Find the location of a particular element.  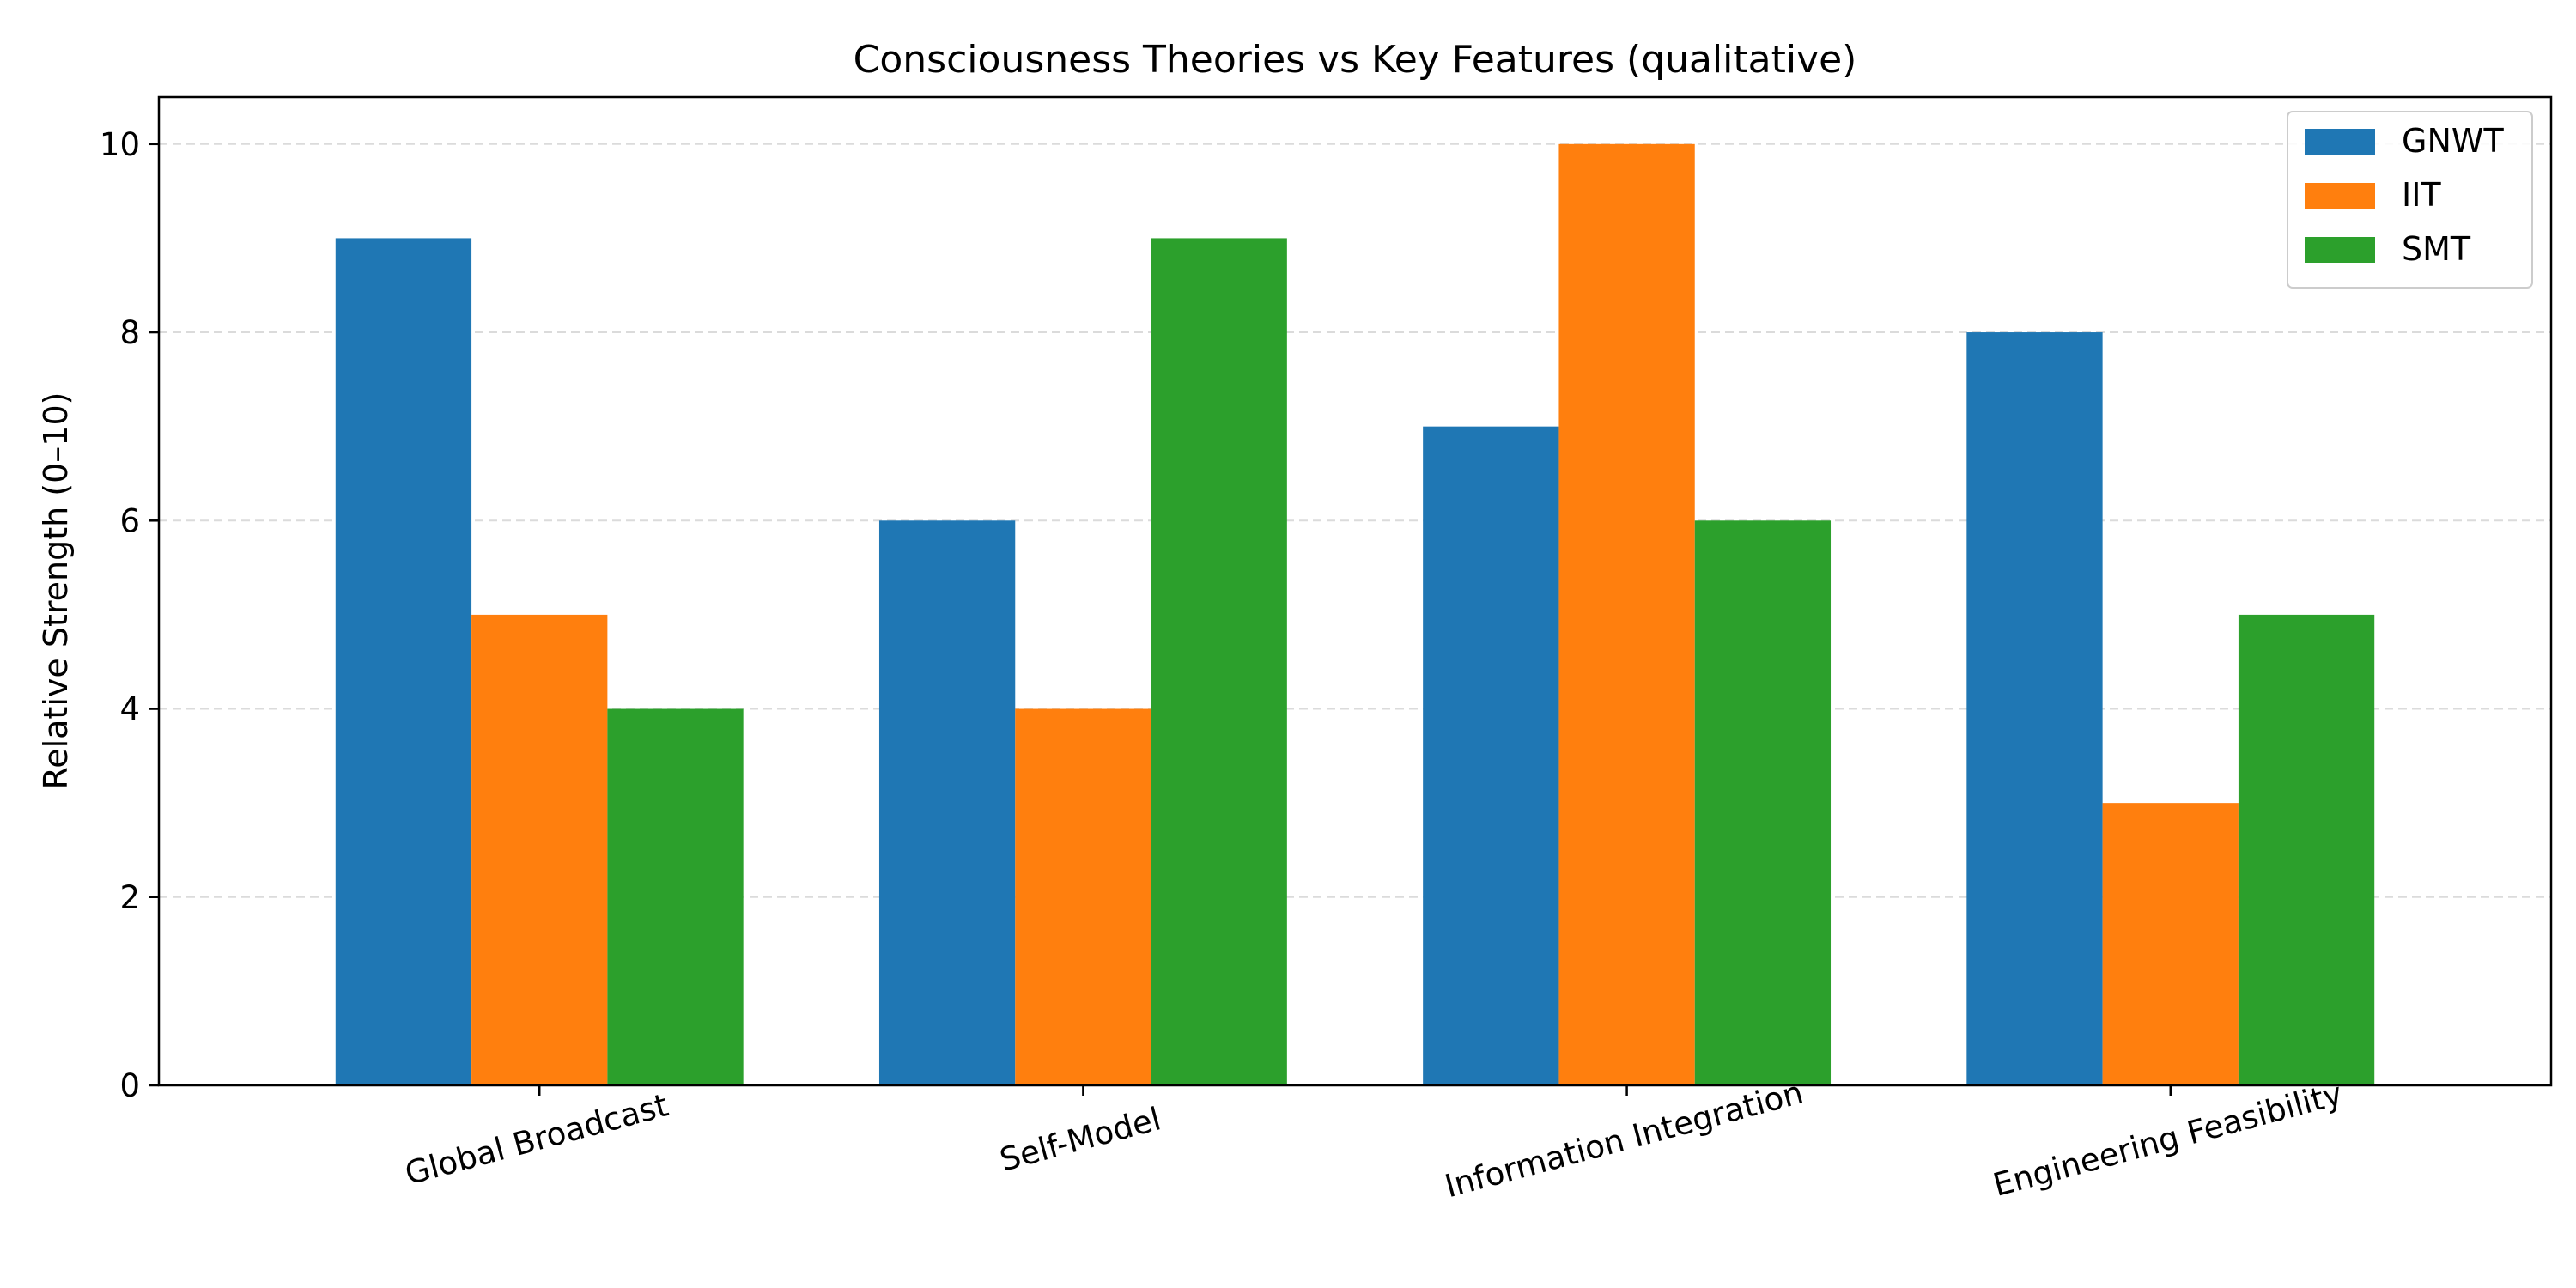

legend-label-smt: SMT is located at coordinates (2436, 249).